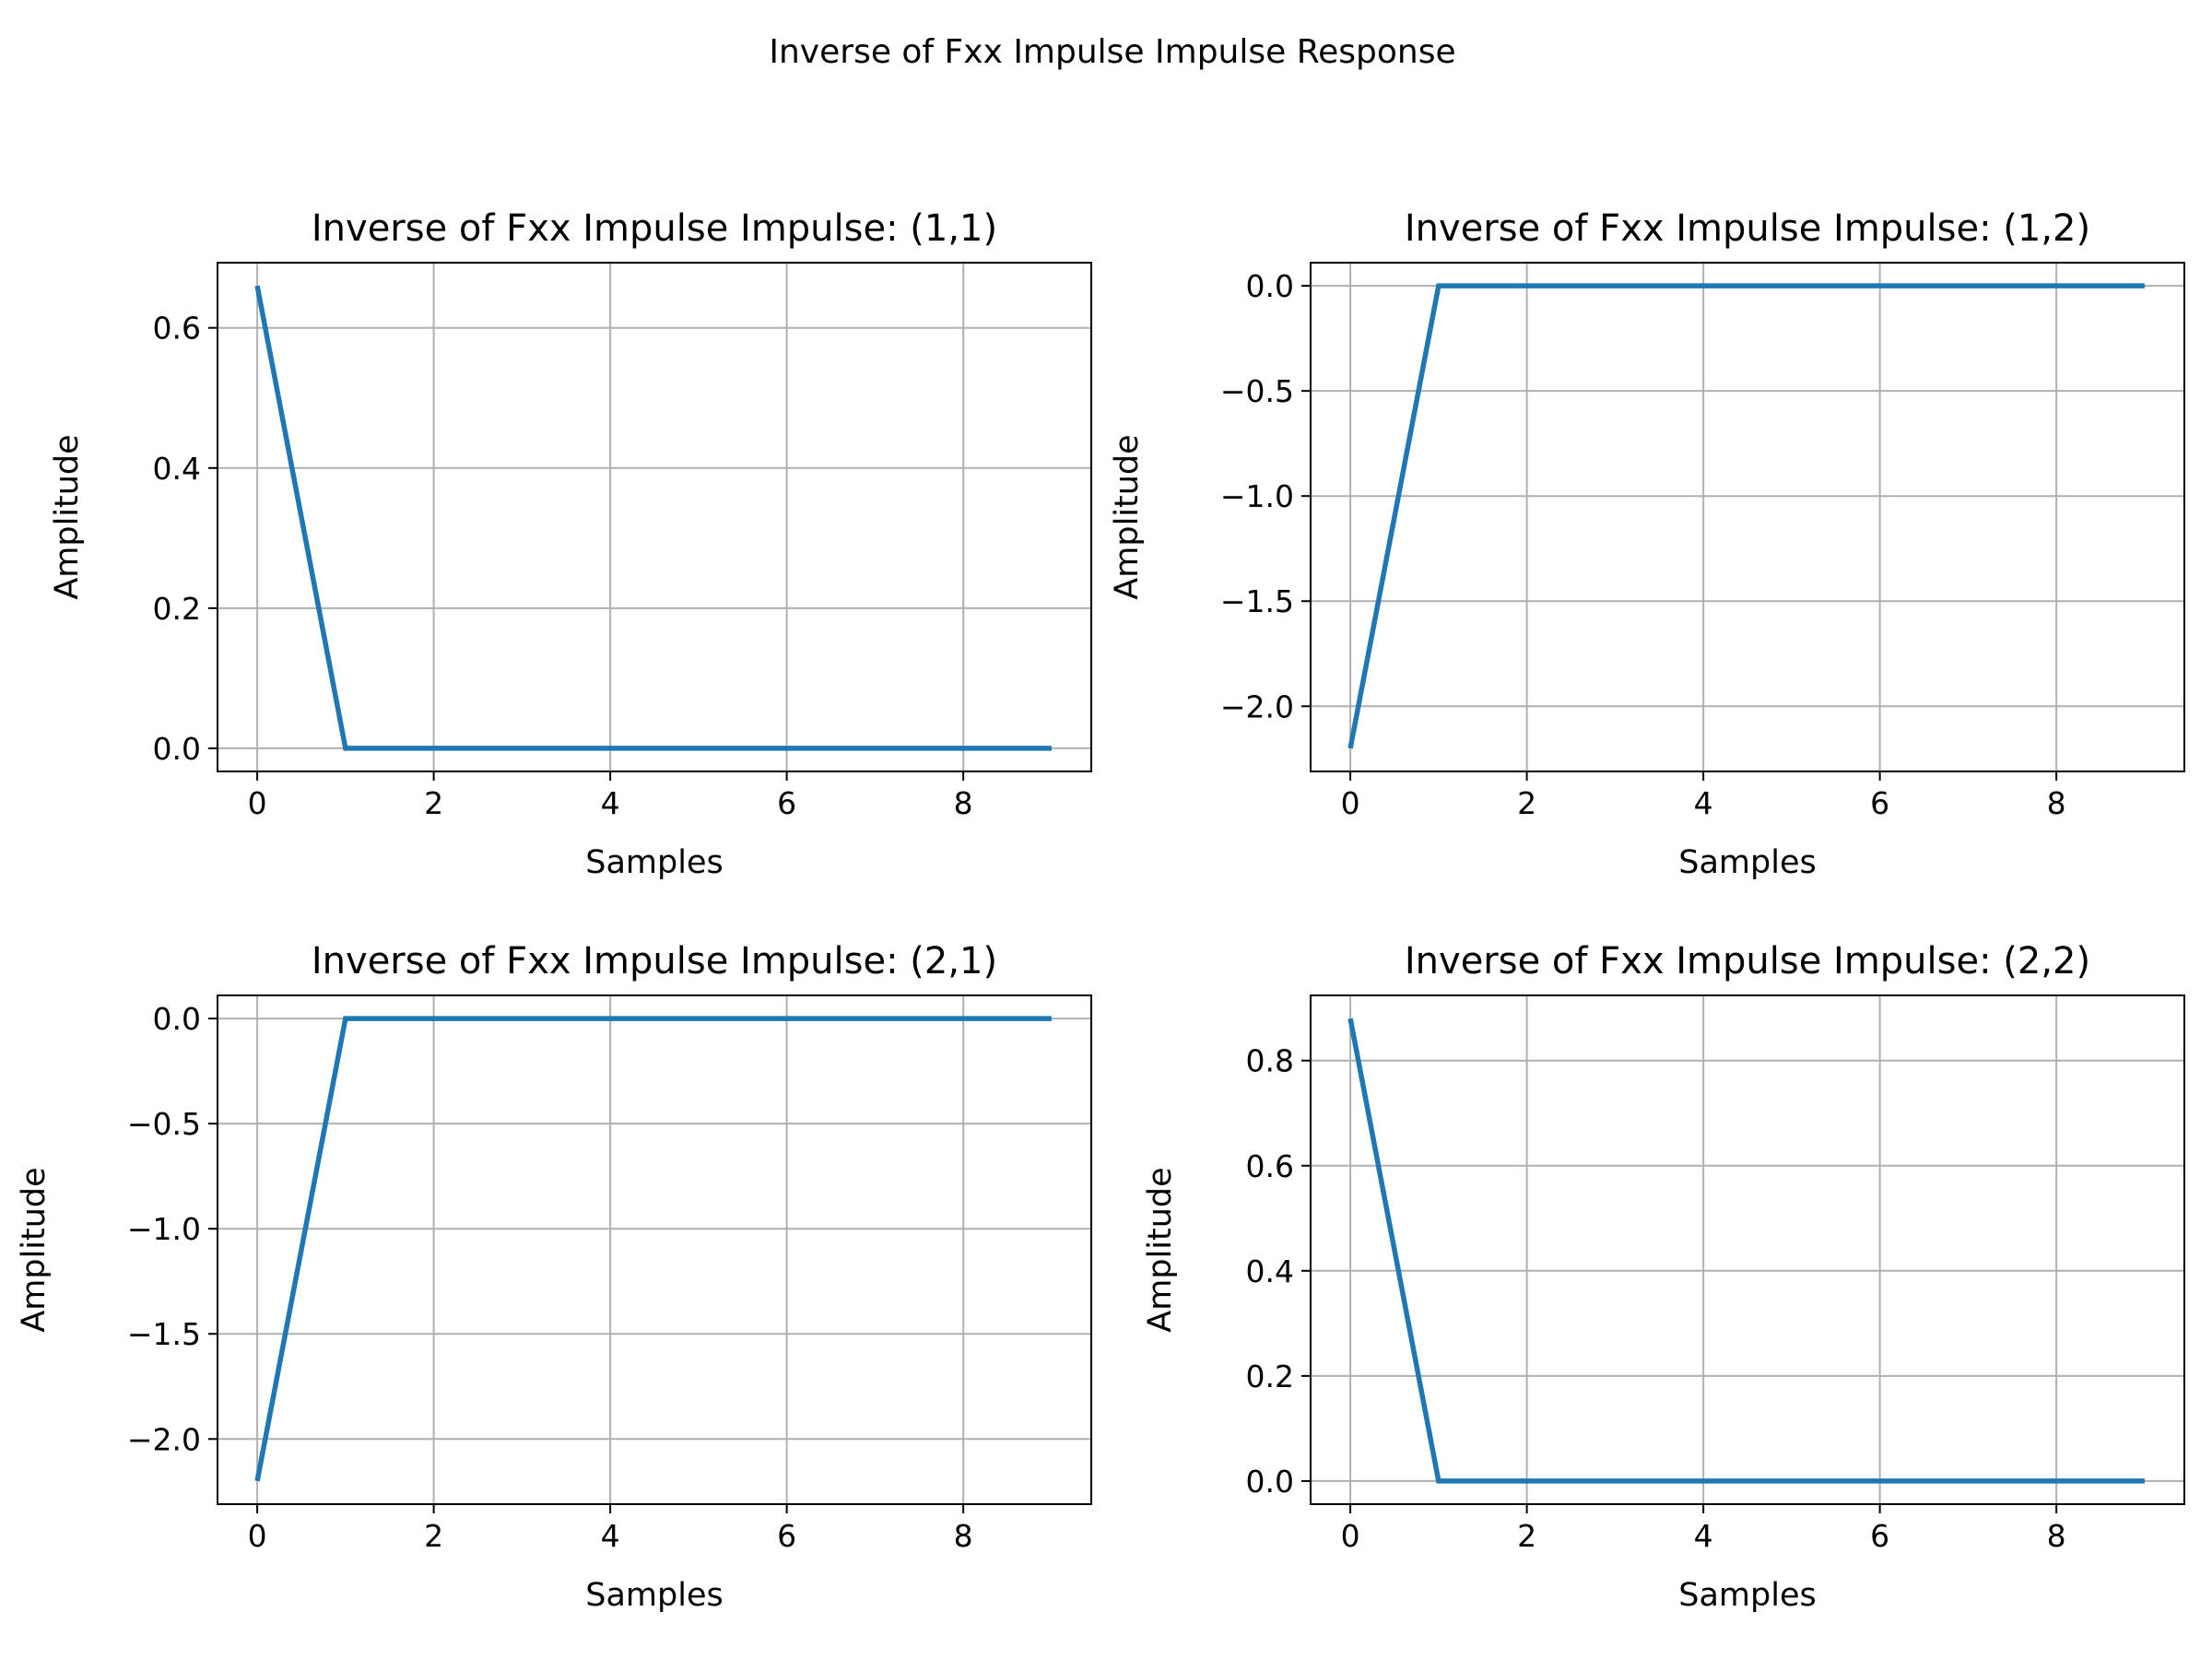  What do you see at coordinates (654, 228) in the screenshot?
I see `subplot-title: Inverse of Fxx Impulse Impulse: (1,1)` at bounding box center [654, 228].